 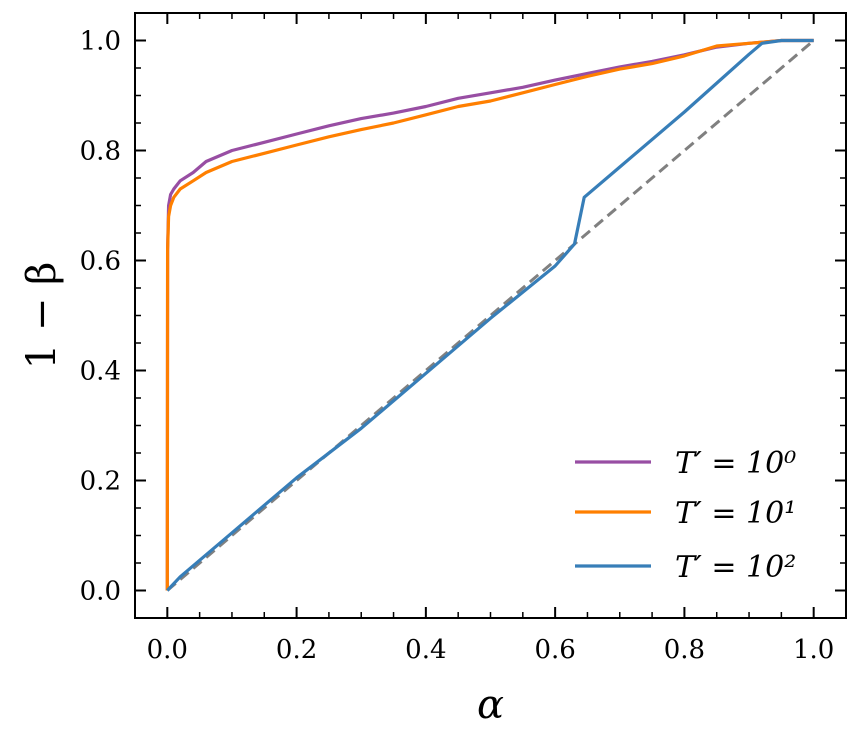 What do you see at coordinates (100, 42) in the screenshot?
I see `y-tick-label: 1.0` at bounding box center [100, 42].